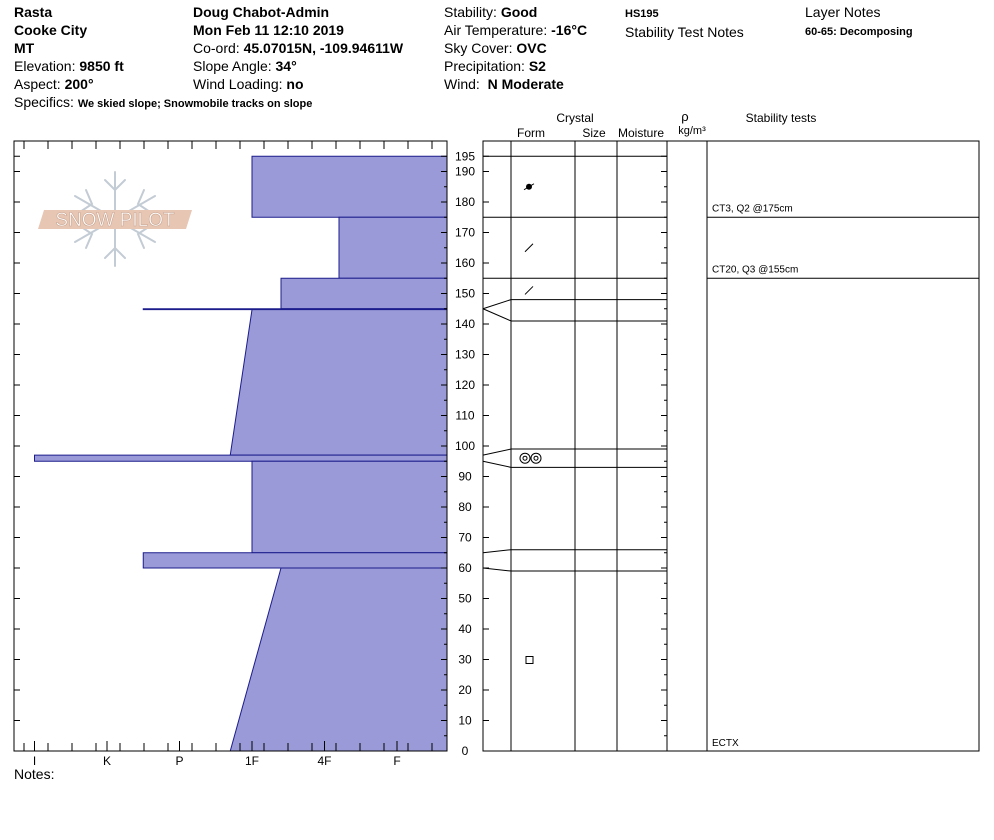  What do you see at coordinates (34, 774) in the screenshot?
I see `notes-label: Notes:` at bounding box center [34, 774].